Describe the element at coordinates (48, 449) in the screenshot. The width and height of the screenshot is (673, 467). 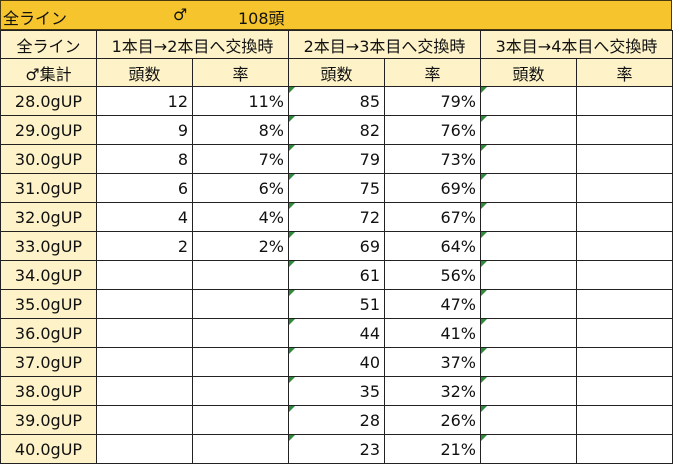
I see `row-label-cell: 40.0gUP` at that location.